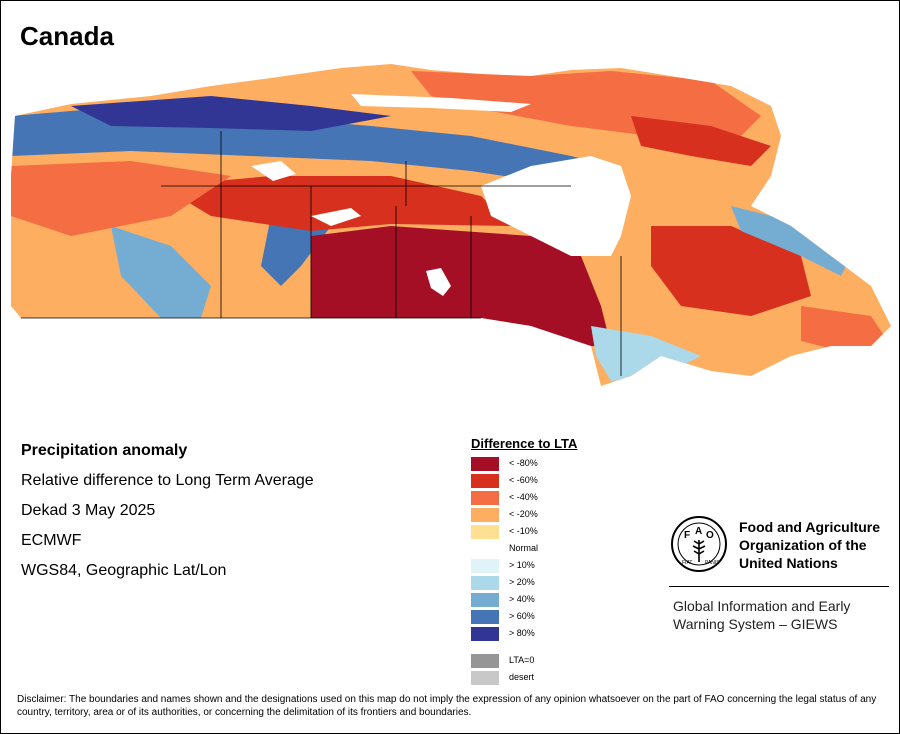 The image size is (900, 734). Describe the element at coordinates (523, 497) in the screenshot. I see `legend-label: < -40%` at that location.